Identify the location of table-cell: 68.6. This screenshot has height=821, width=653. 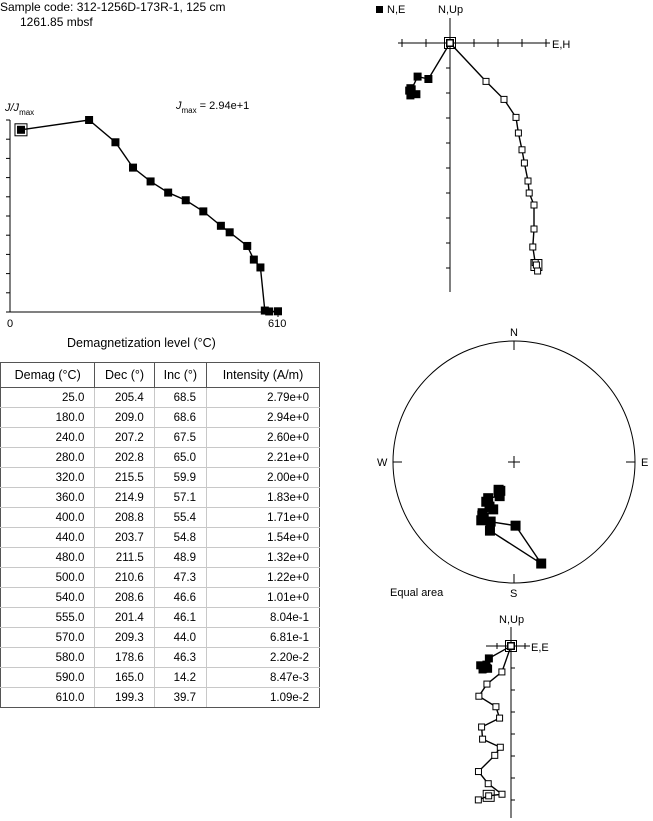
(180, 417).